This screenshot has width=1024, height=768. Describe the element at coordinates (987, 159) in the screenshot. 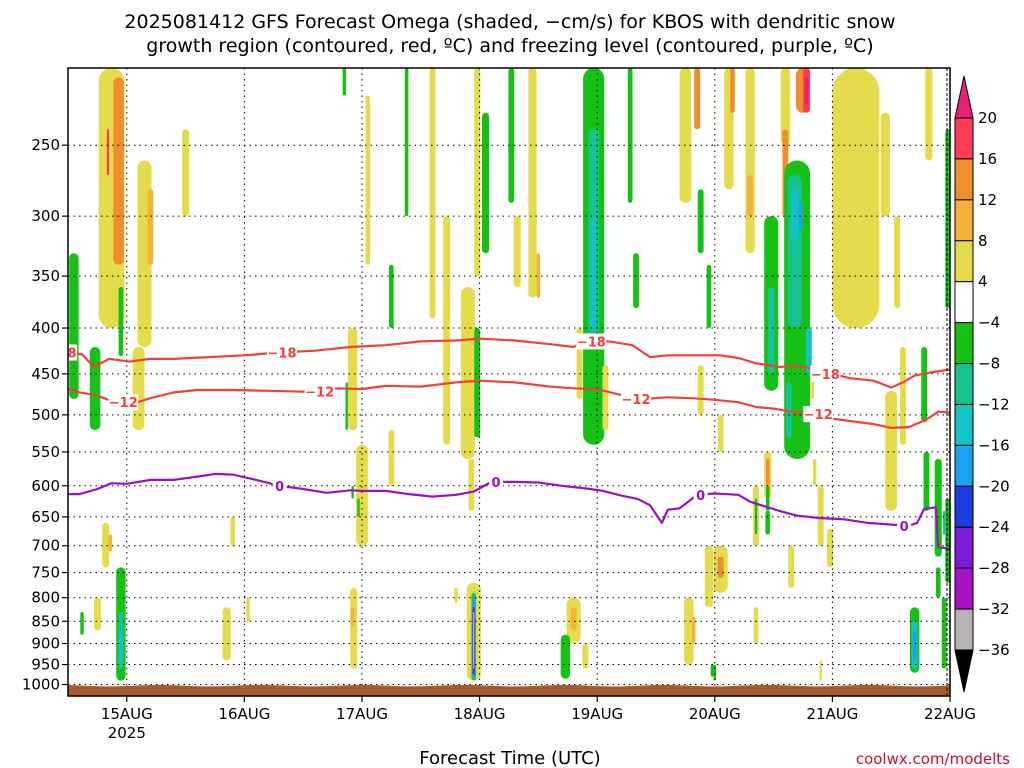

I see `colorbar-label: 16` at that location.